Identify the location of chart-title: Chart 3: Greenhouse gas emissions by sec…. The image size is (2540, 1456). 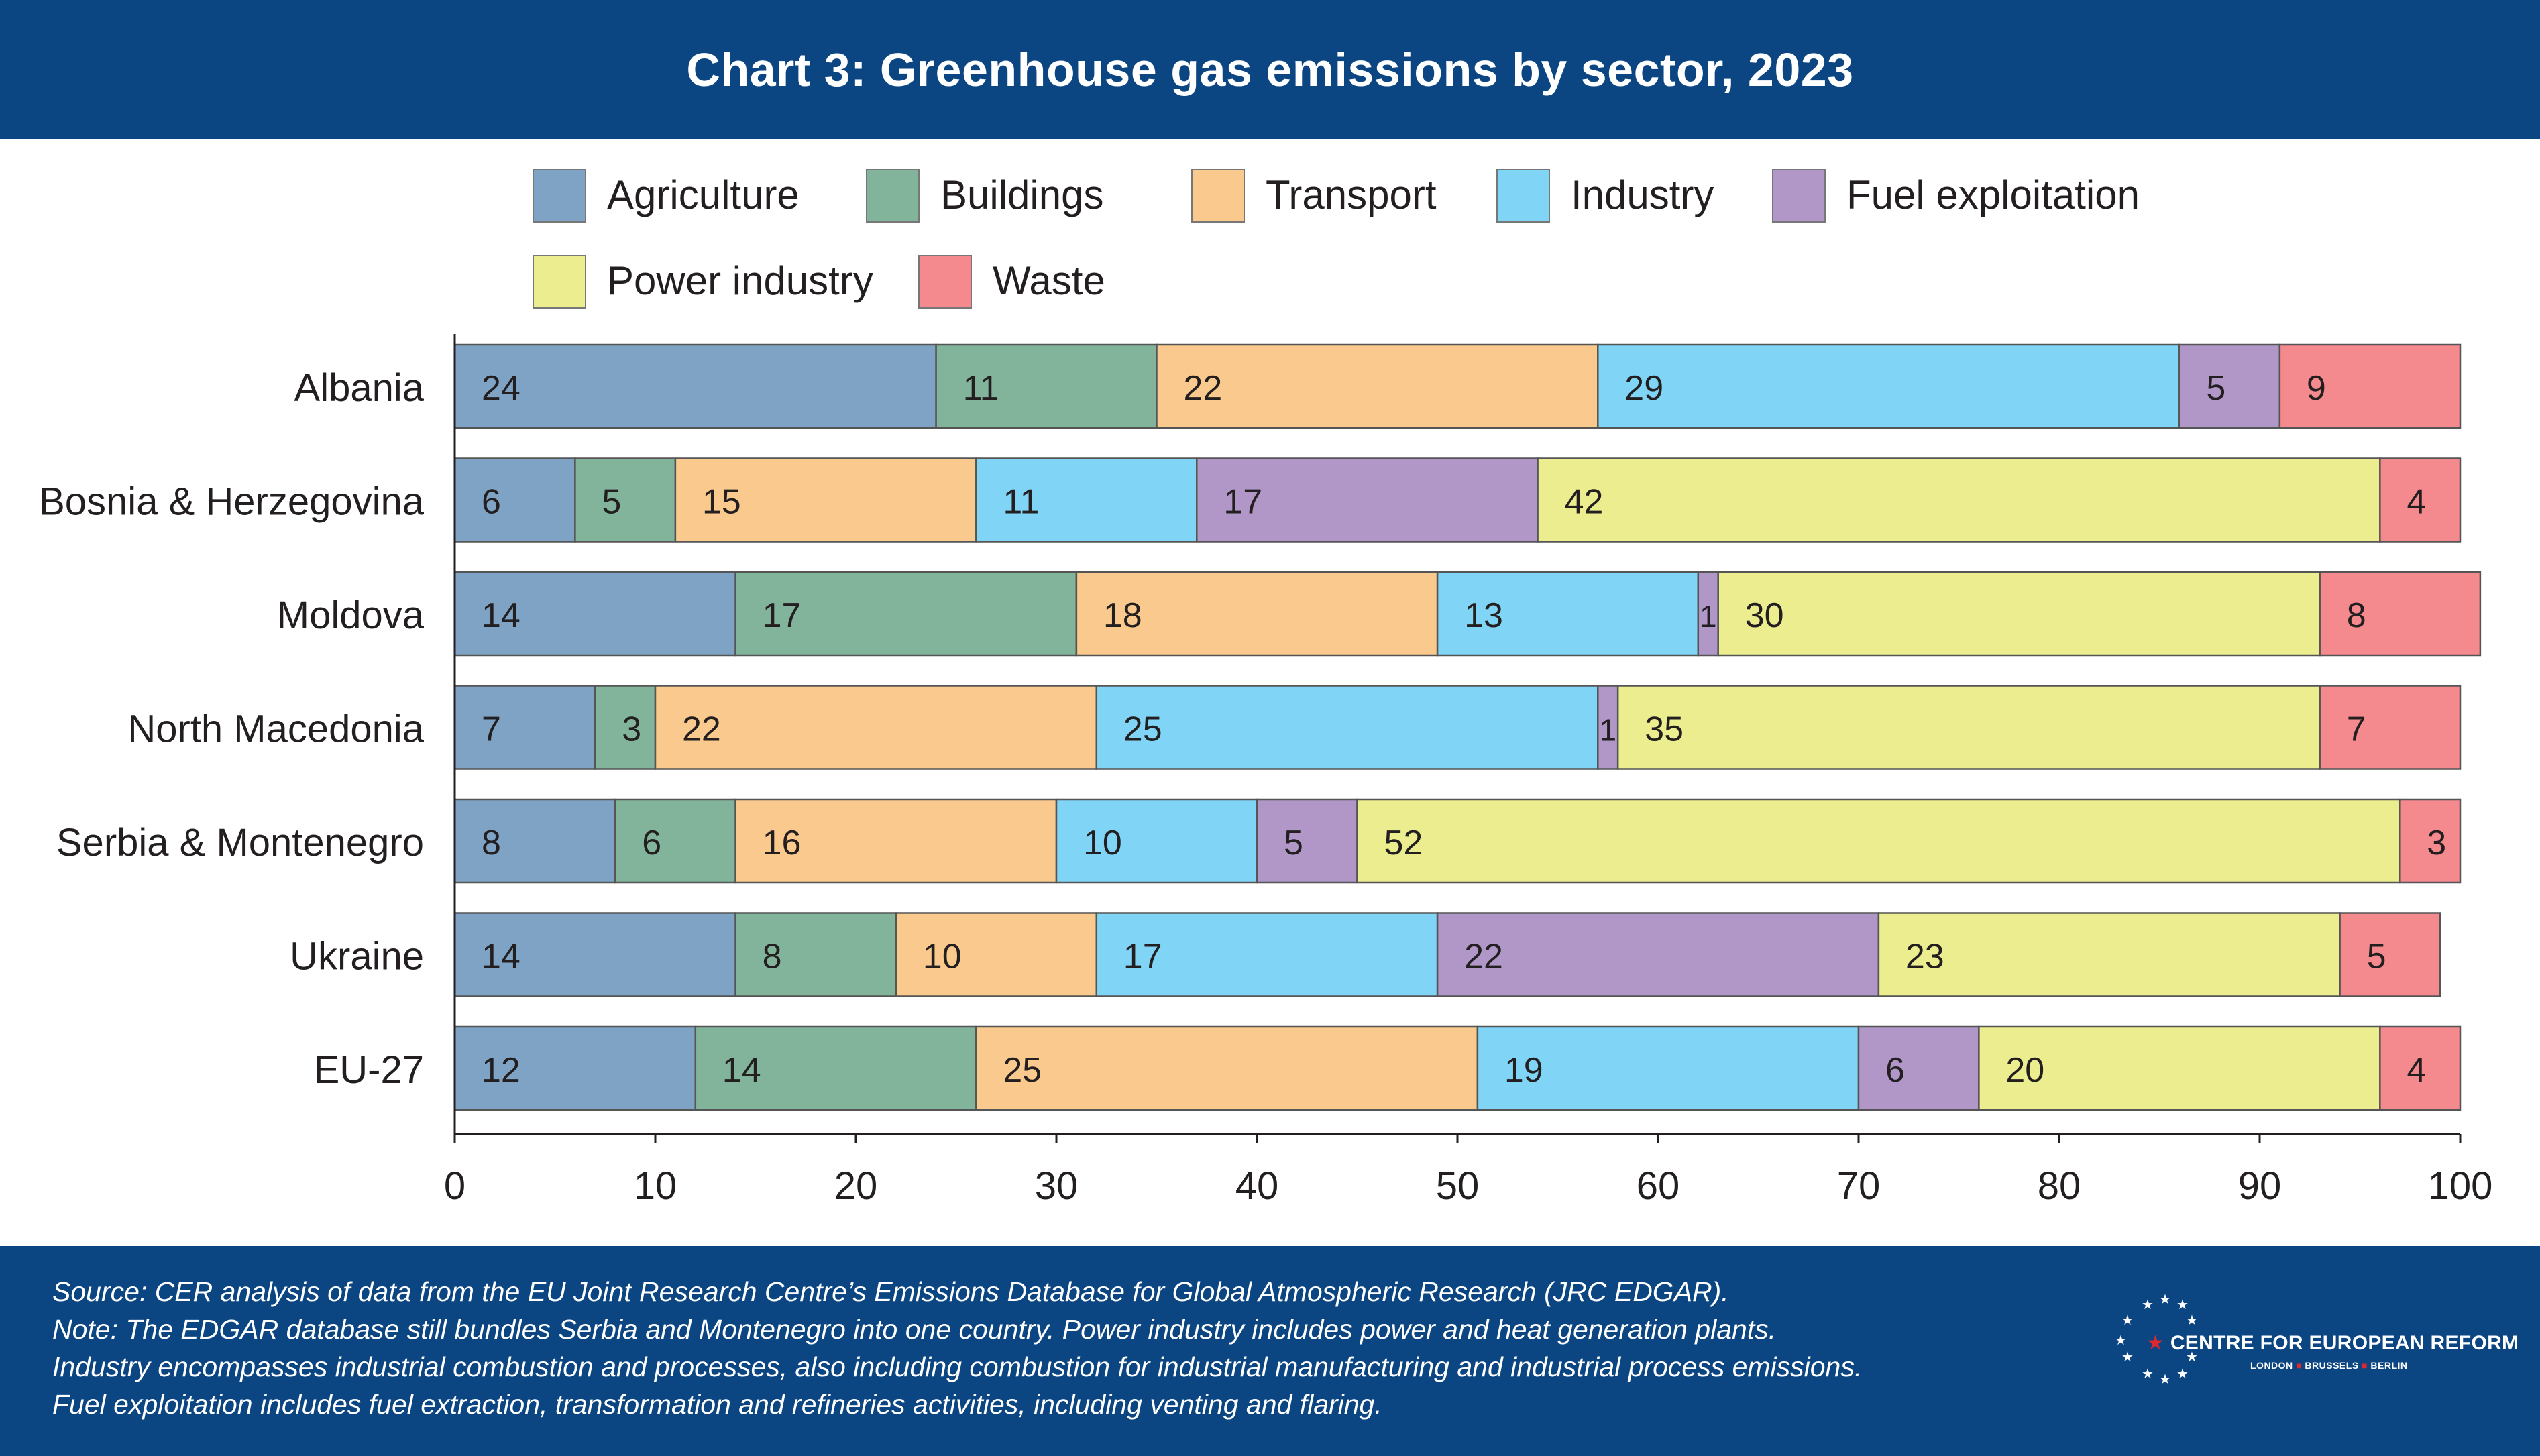
(1270, 70).